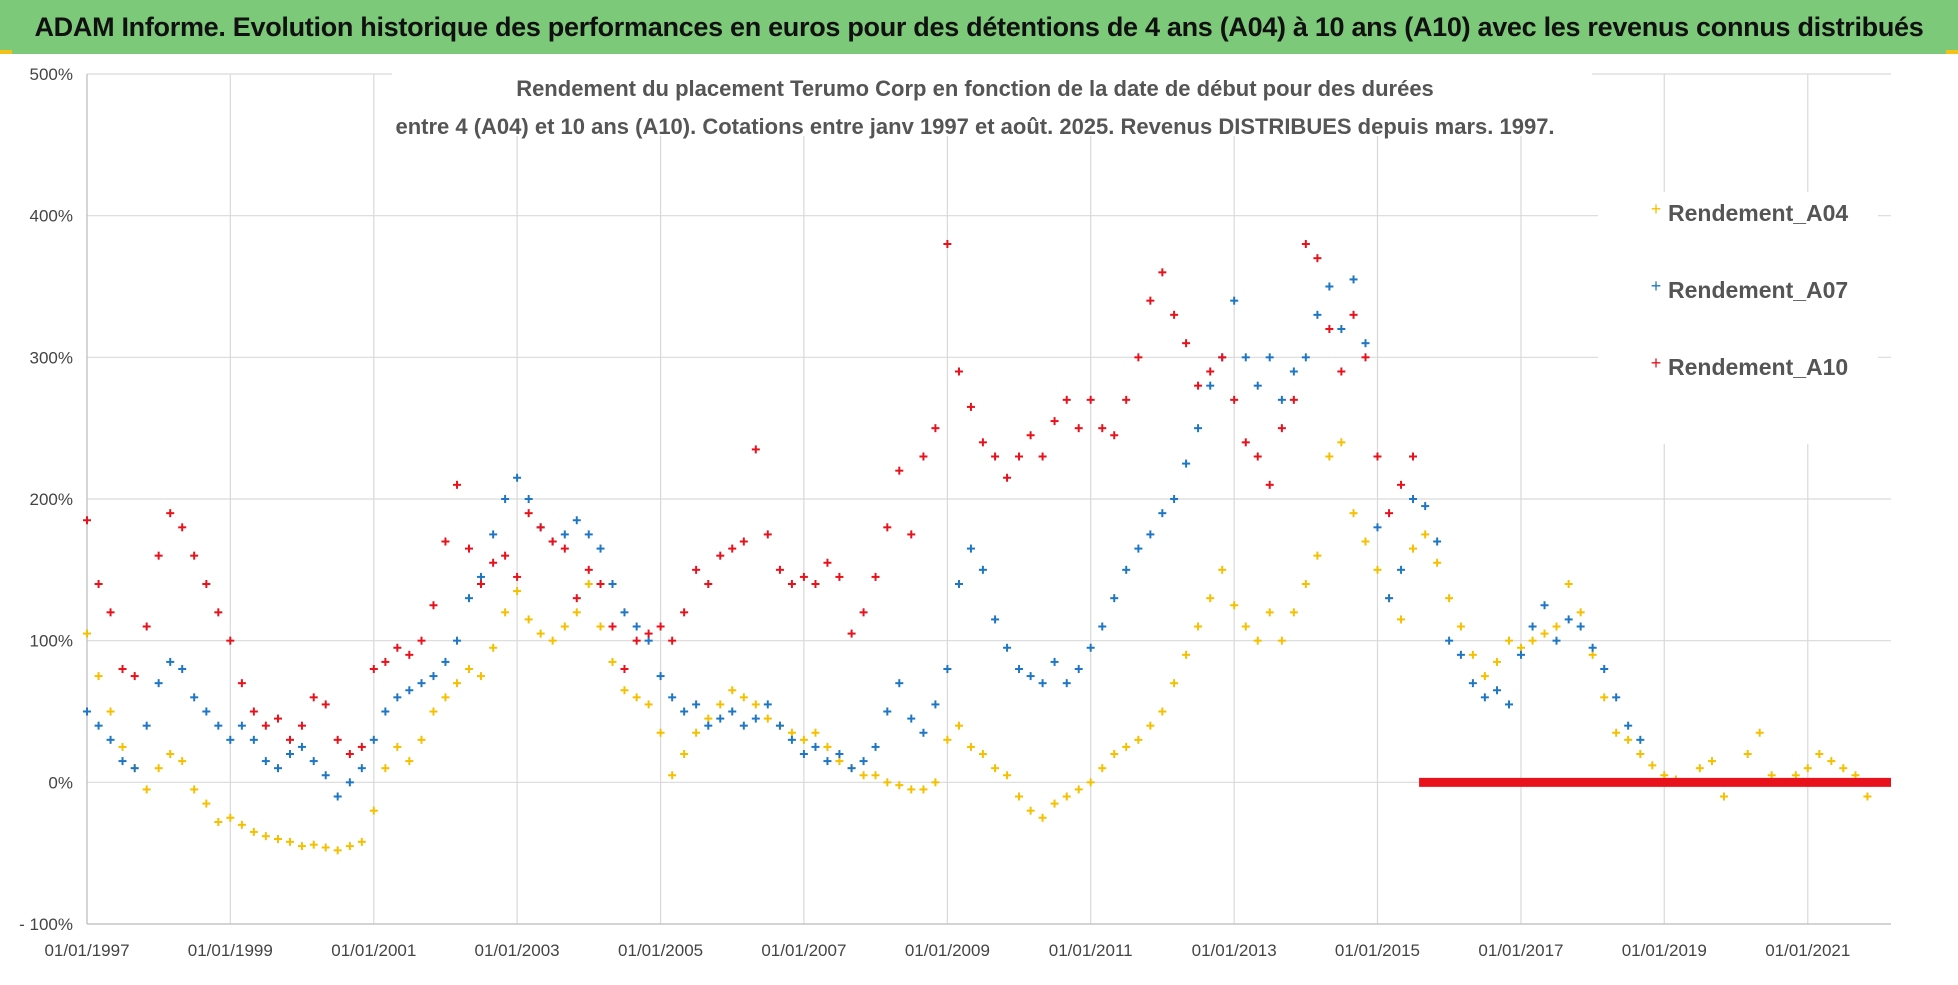 The height and width of the screenshot is (985, 1958). Describe the element at coordinates (1749, 289) in the screenshot. I see `legend-item-a07: + Rendement_A07` at that location.